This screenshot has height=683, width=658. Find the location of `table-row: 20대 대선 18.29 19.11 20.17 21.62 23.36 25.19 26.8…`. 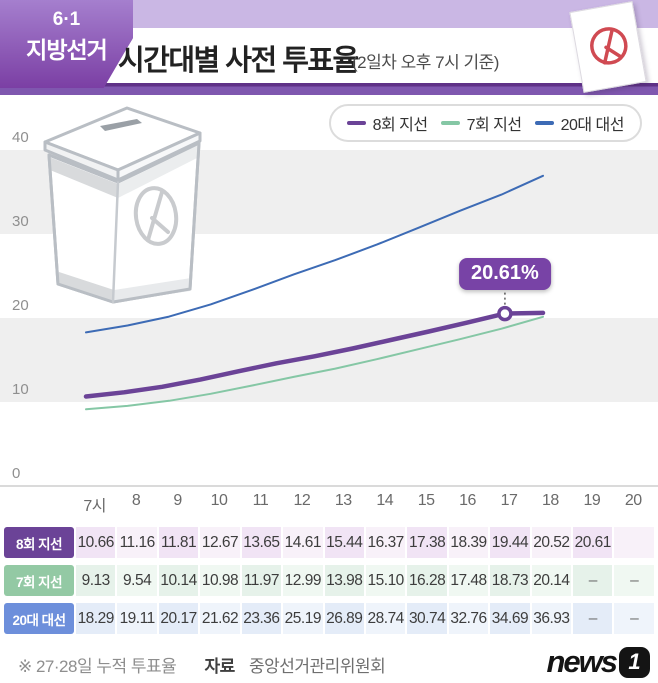

table-row: 20대 대선 18.29 19.11 20.17 21.62 23.36 25.19 26.8… is located at coordinates (329, 618).